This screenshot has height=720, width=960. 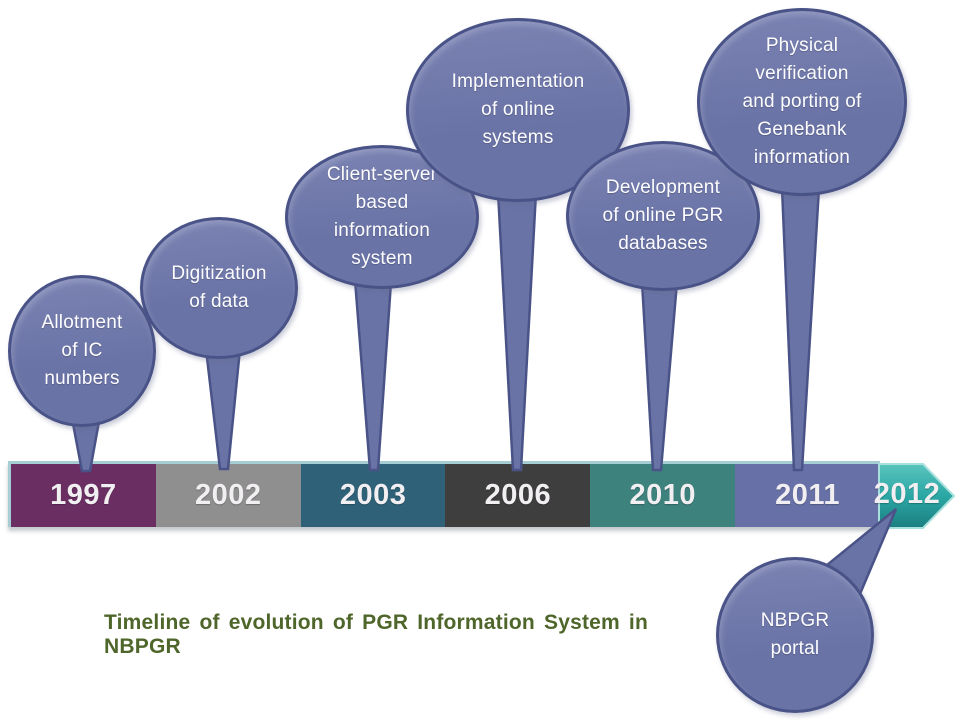 I want to click on timeline-segment-1997: 1997, so click(x=83, y=495).